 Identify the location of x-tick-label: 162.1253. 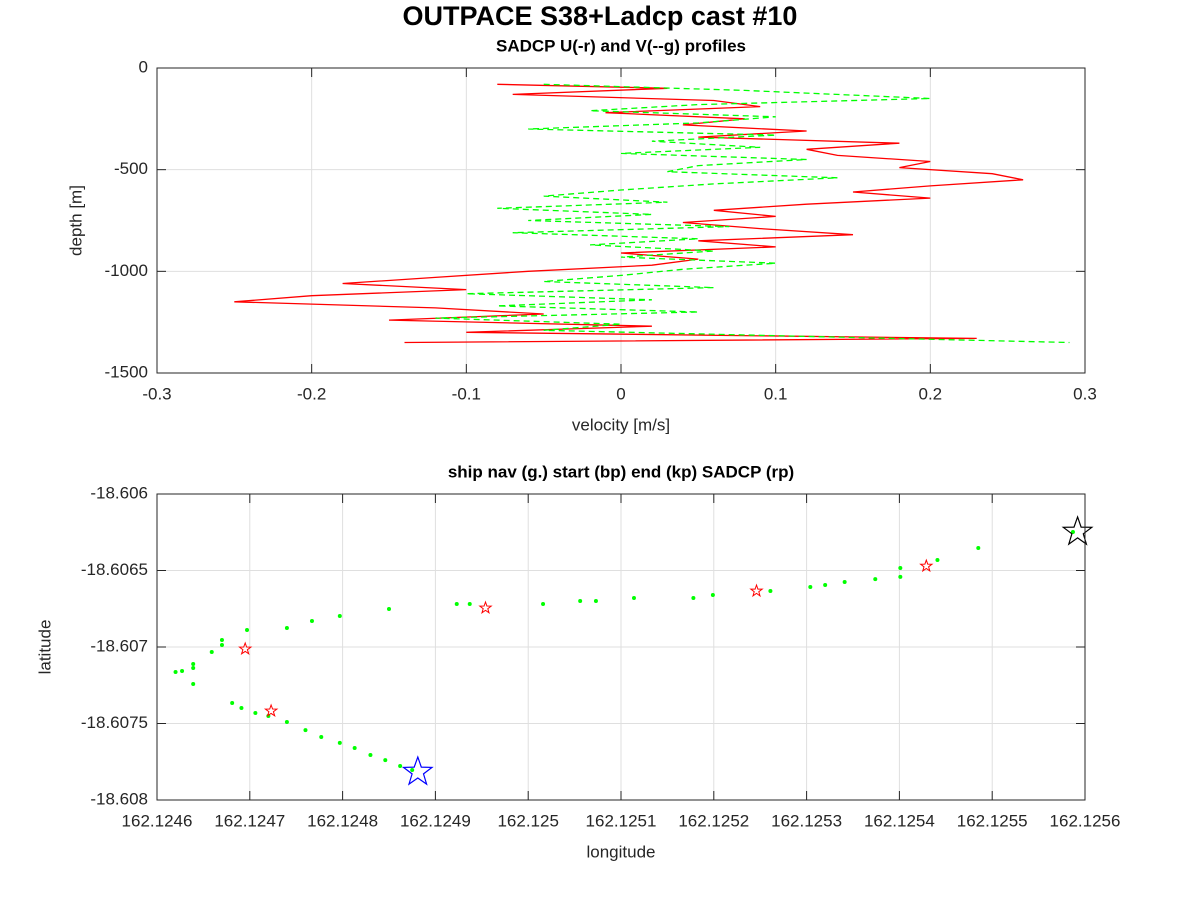
(806, 820).